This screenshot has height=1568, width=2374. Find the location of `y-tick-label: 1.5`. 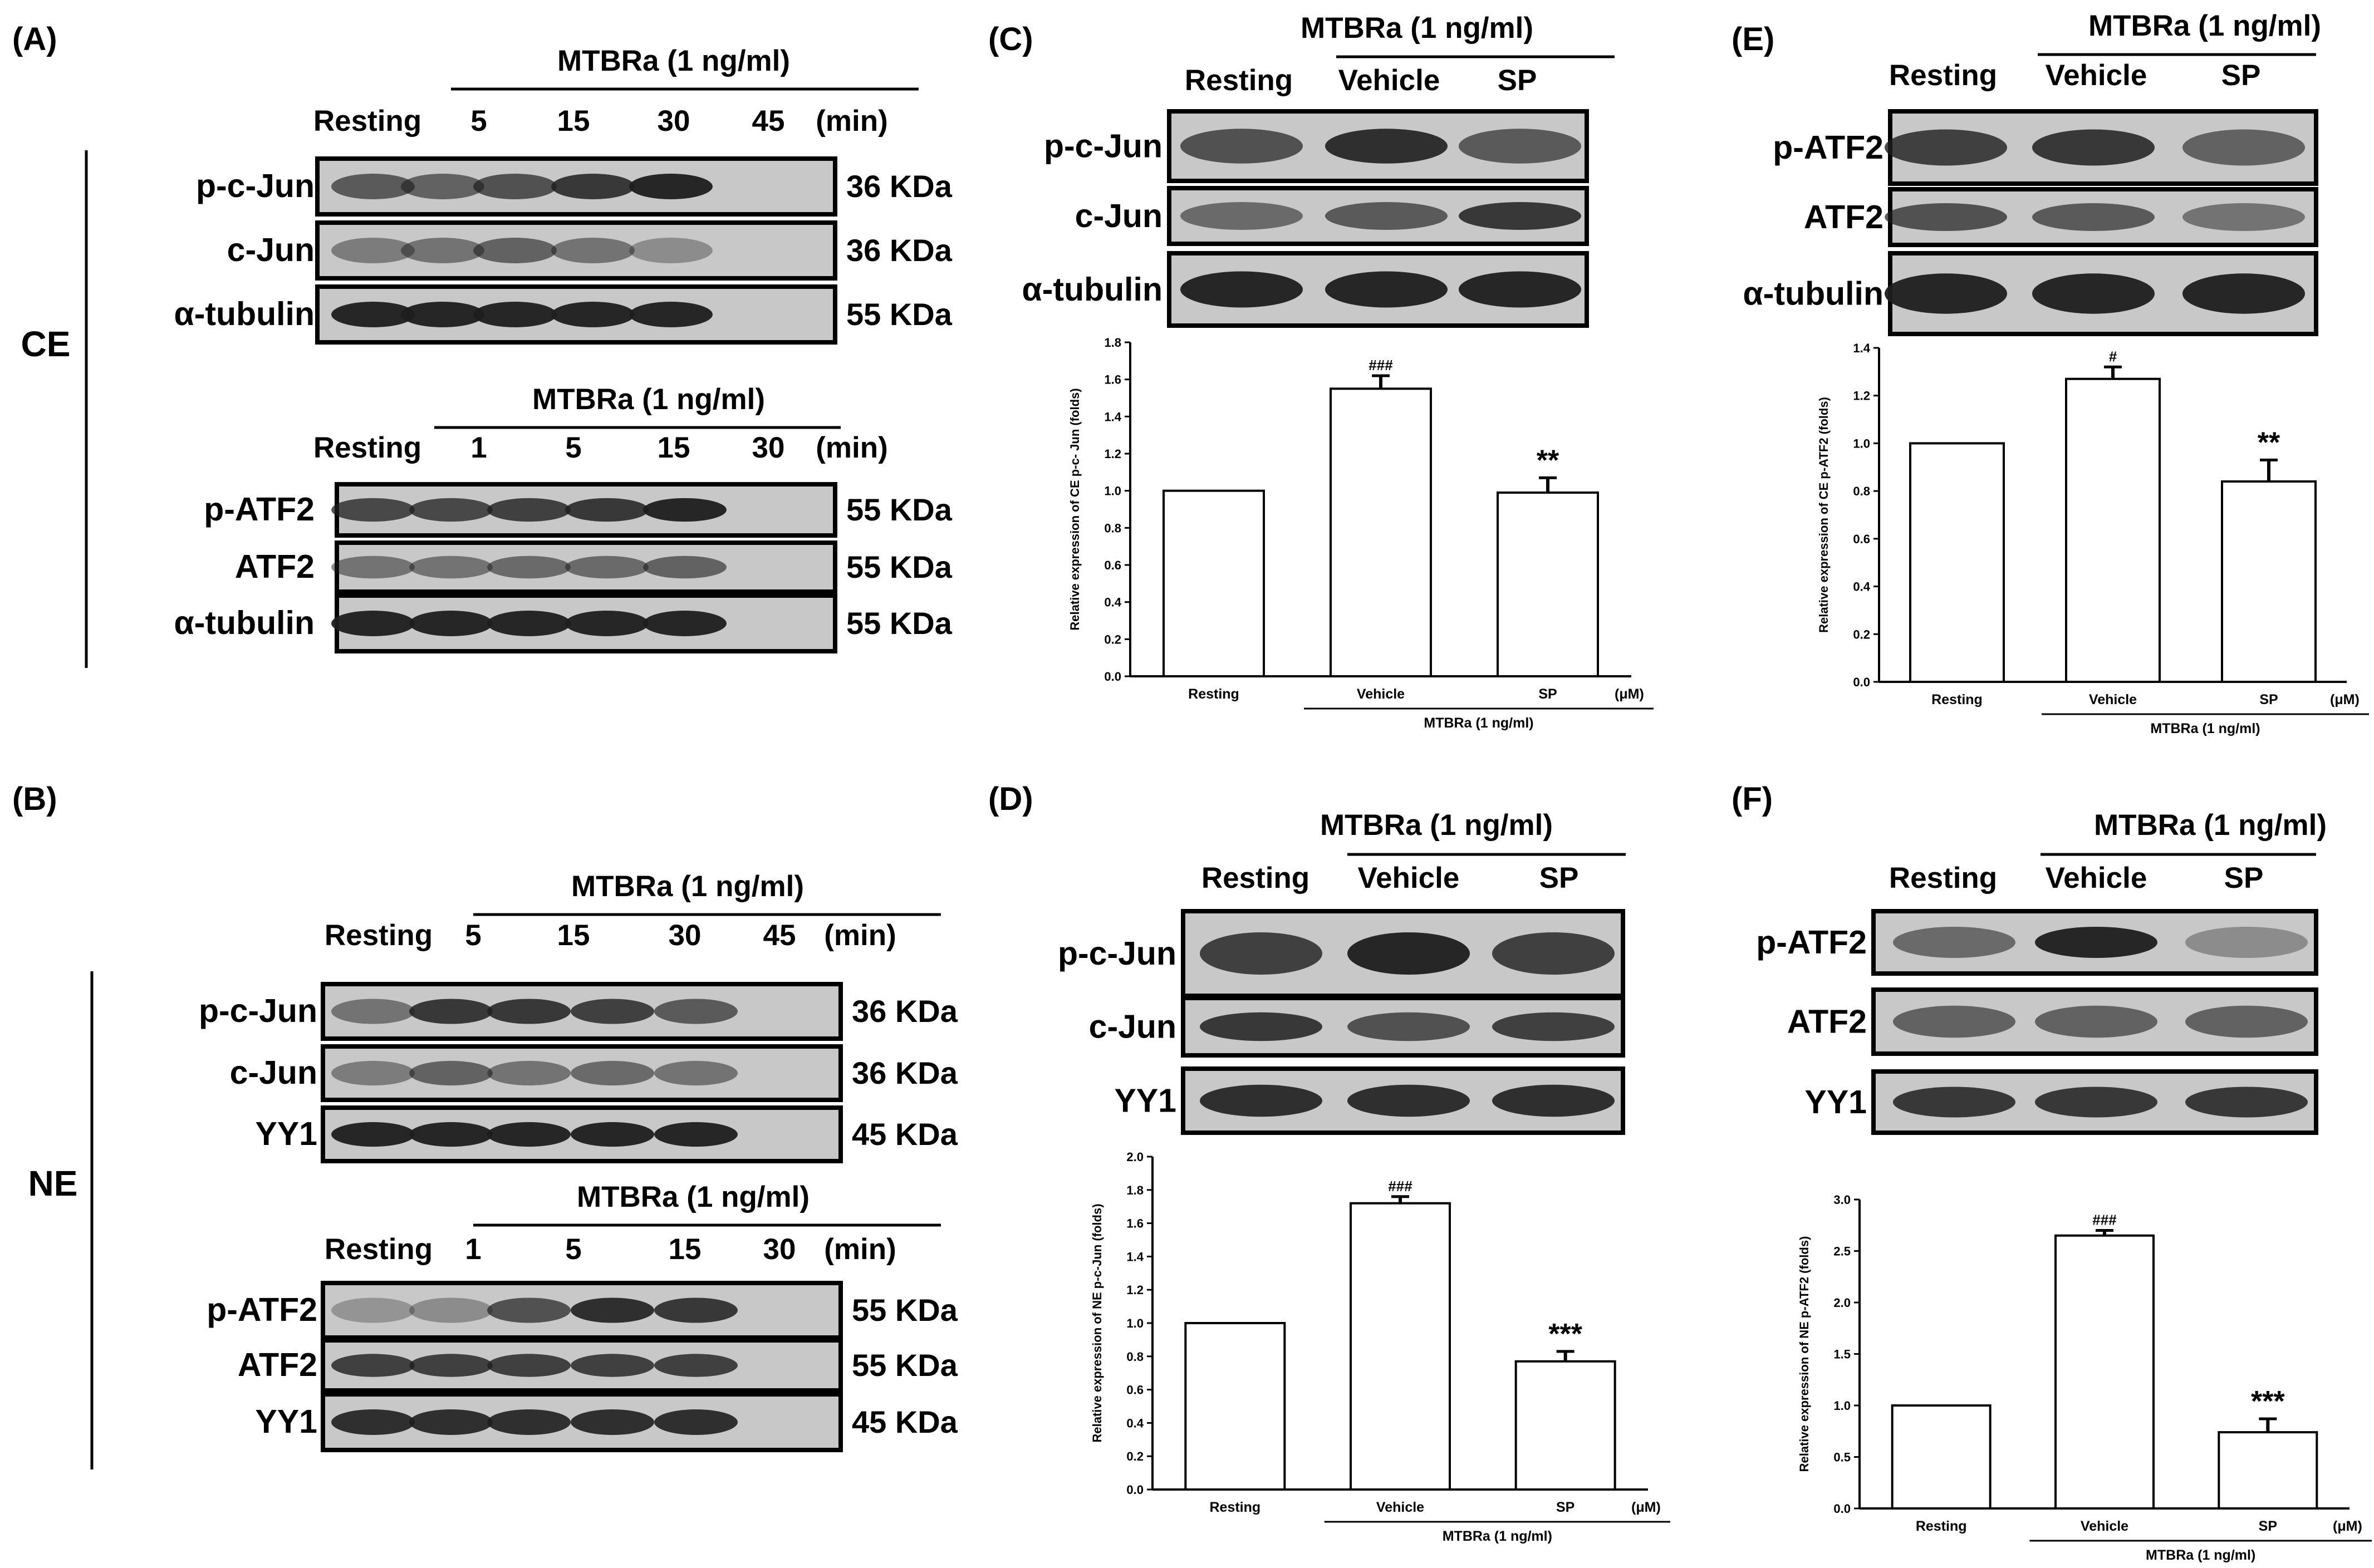

y-tick-label: 1.5 is located at coordinates (1842, 1354).